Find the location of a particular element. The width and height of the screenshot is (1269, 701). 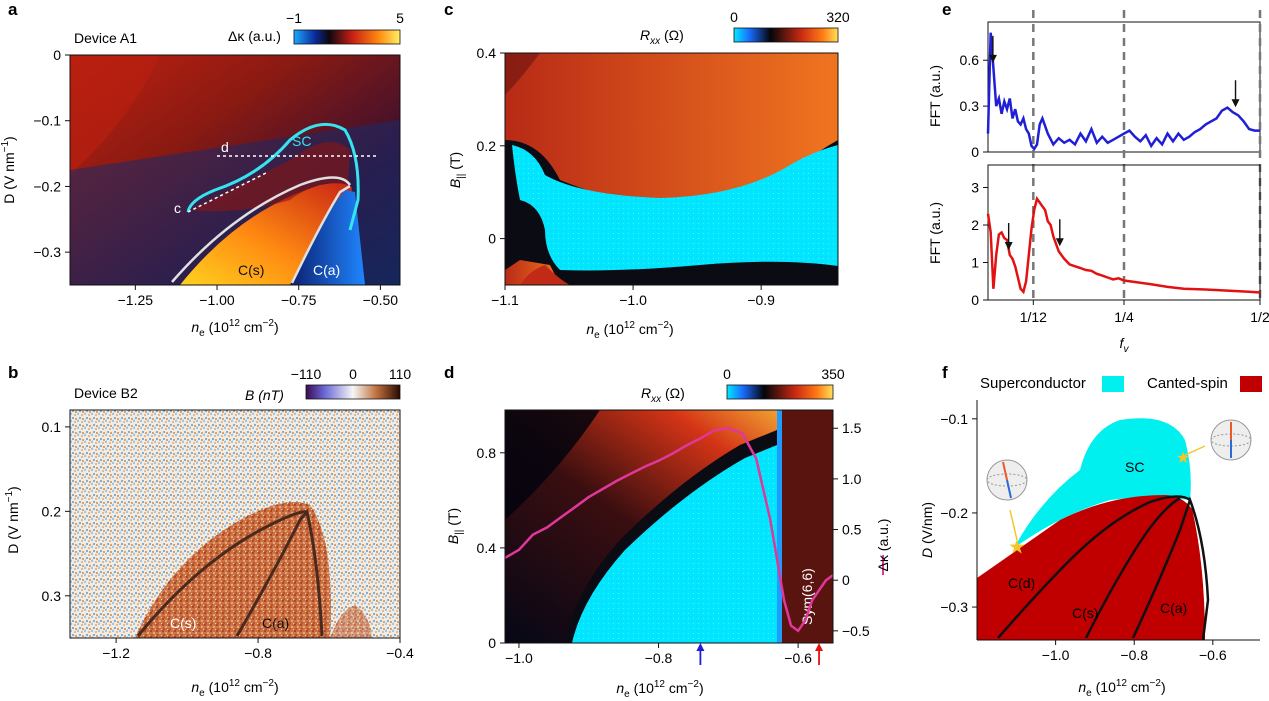

e-top-ytick-label-1: 0.3 is located at coordinates (970, 106).